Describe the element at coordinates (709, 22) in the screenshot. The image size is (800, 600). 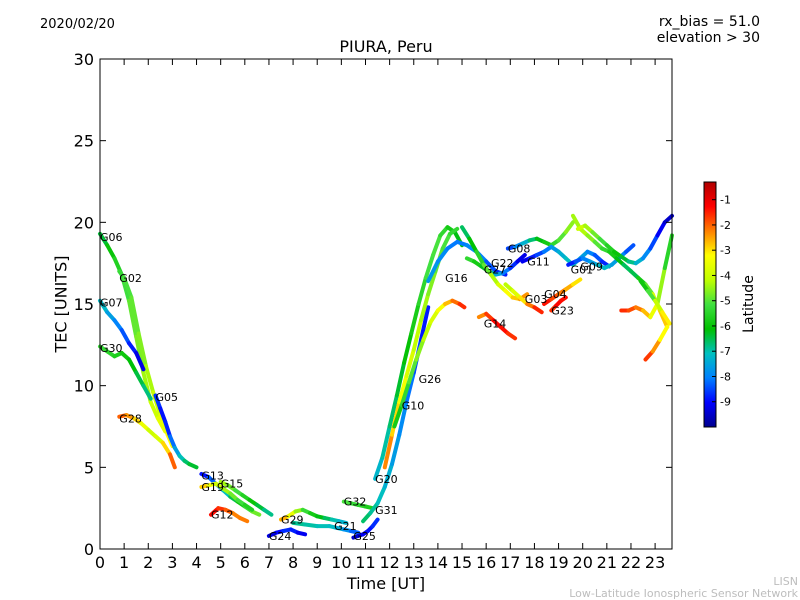
I see `rx-bias-label: rx_bias = 51.0` at that location.